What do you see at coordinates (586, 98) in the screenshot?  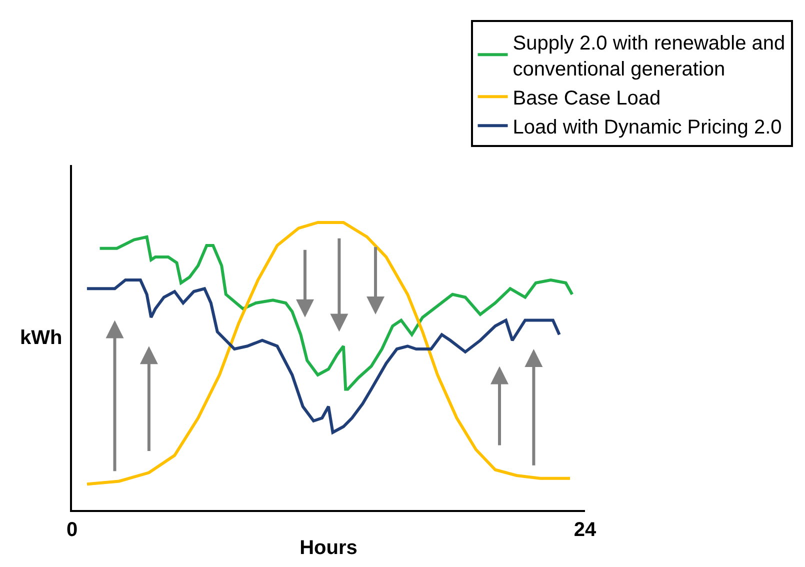 I see `legend-label: Base Case Load` at bounding box center [586, 98].